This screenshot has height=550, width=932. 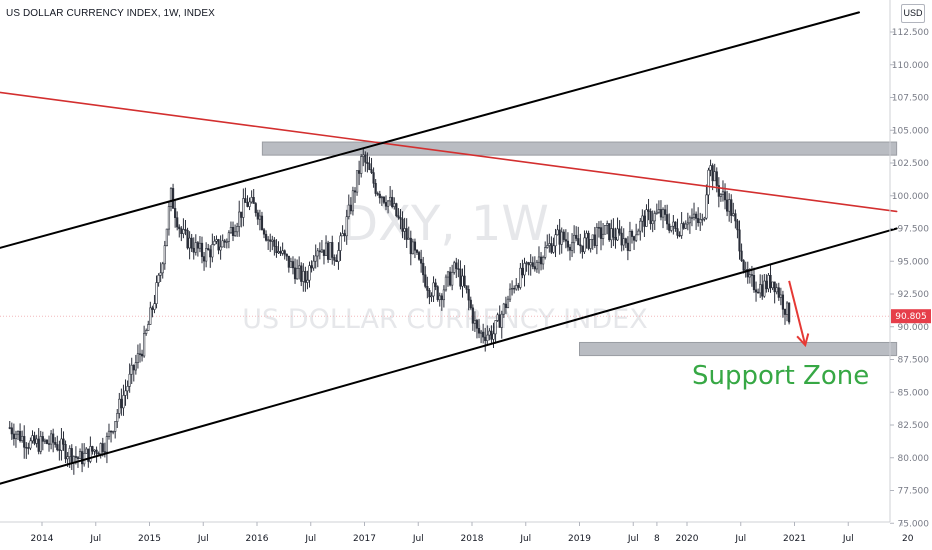 What do you see at coordinates (913, 13) in the screenshot?
I see `currency-badge: USD` at bounding box center [913, 13].